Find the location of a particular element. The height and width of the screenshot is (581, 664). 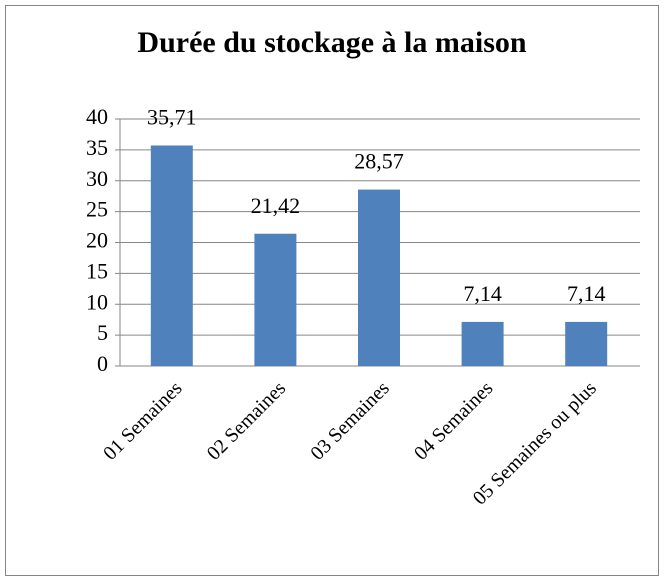

y-tick-label: 0 is located at coordinates (102, 363).